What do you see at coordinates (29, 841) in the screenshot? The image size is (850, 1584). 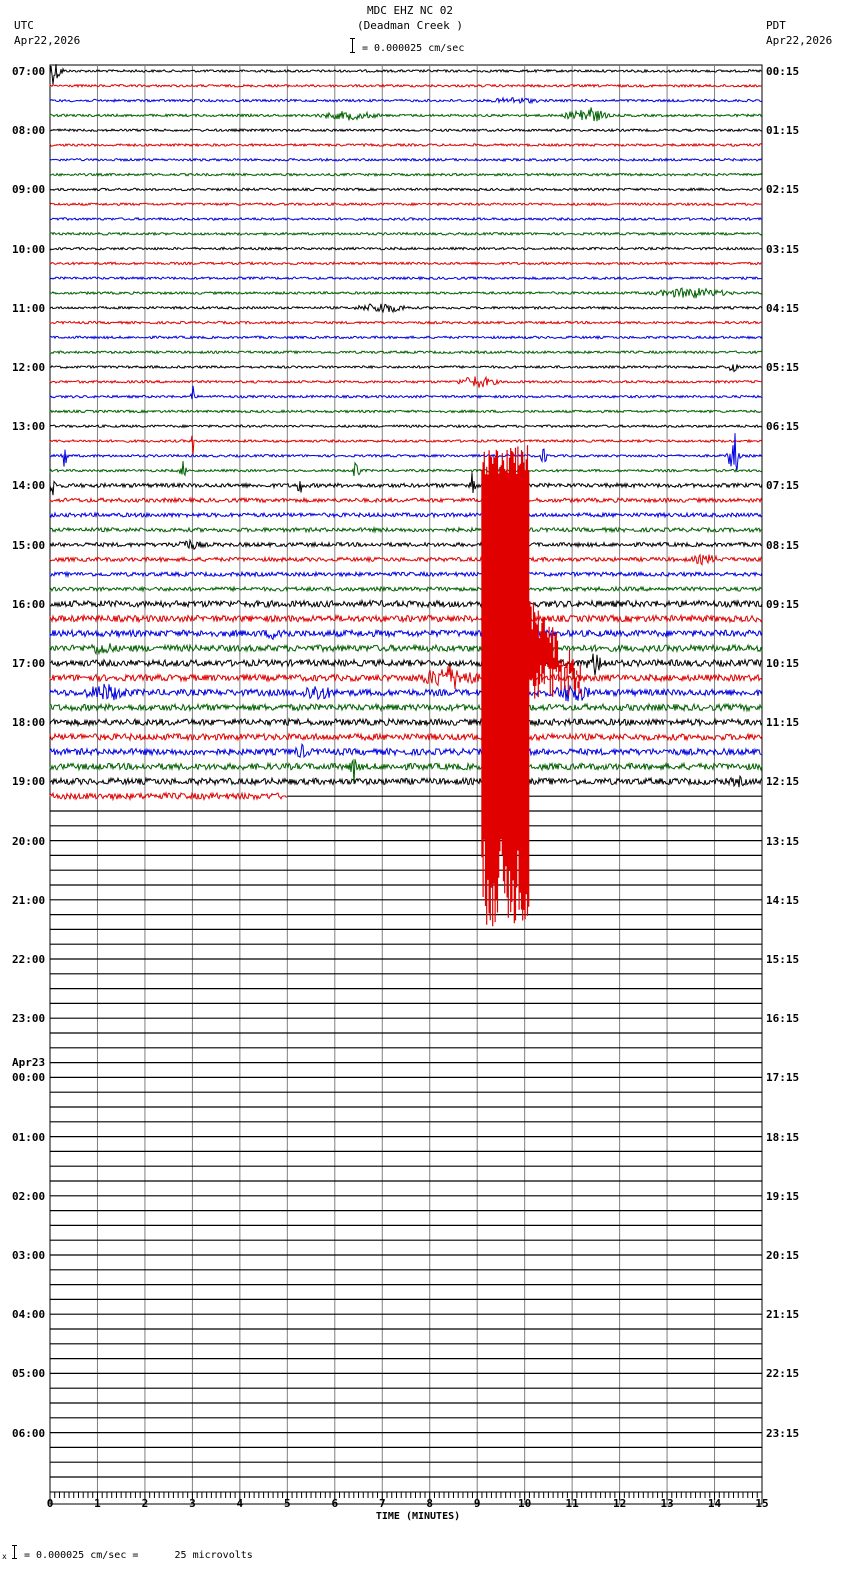 I see `utc-hour-label: 20:00` at bounding box center [29, 841].